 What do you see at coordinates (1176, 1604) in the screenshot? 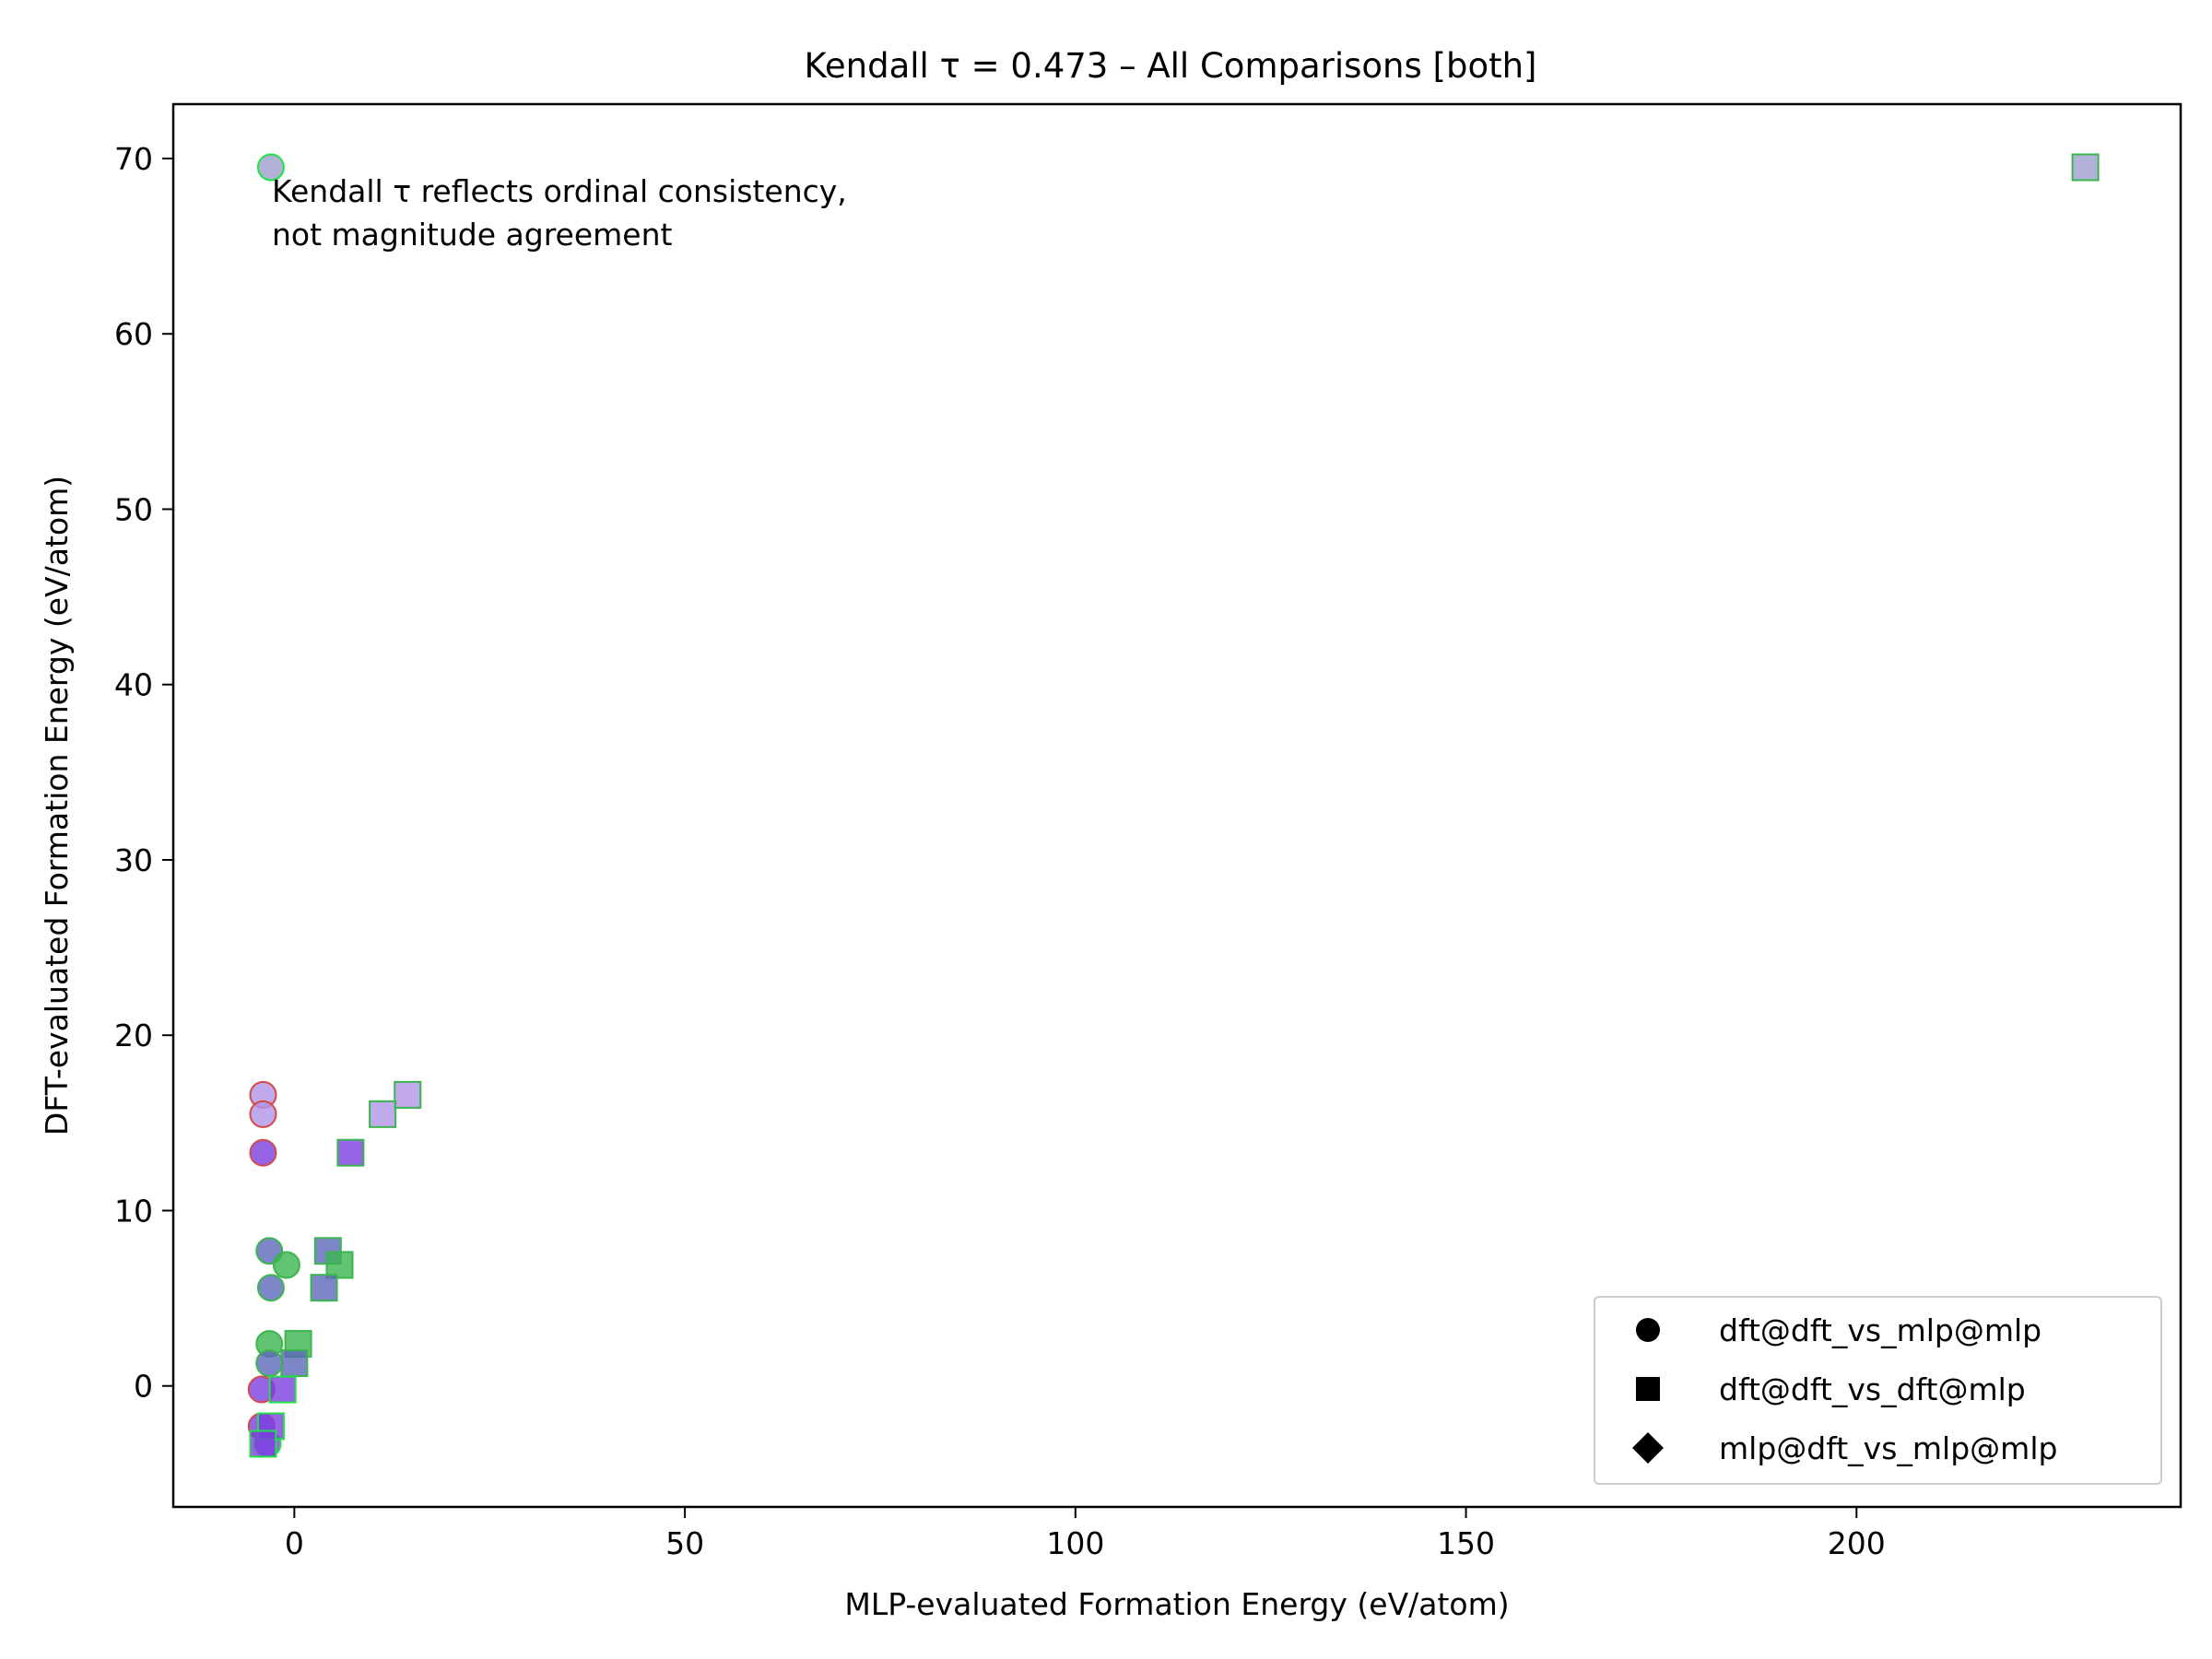
I see `x-axis-label: MLP-evaluated Formation Energy (eV/atom)` at bounding box center [1176, 1604].